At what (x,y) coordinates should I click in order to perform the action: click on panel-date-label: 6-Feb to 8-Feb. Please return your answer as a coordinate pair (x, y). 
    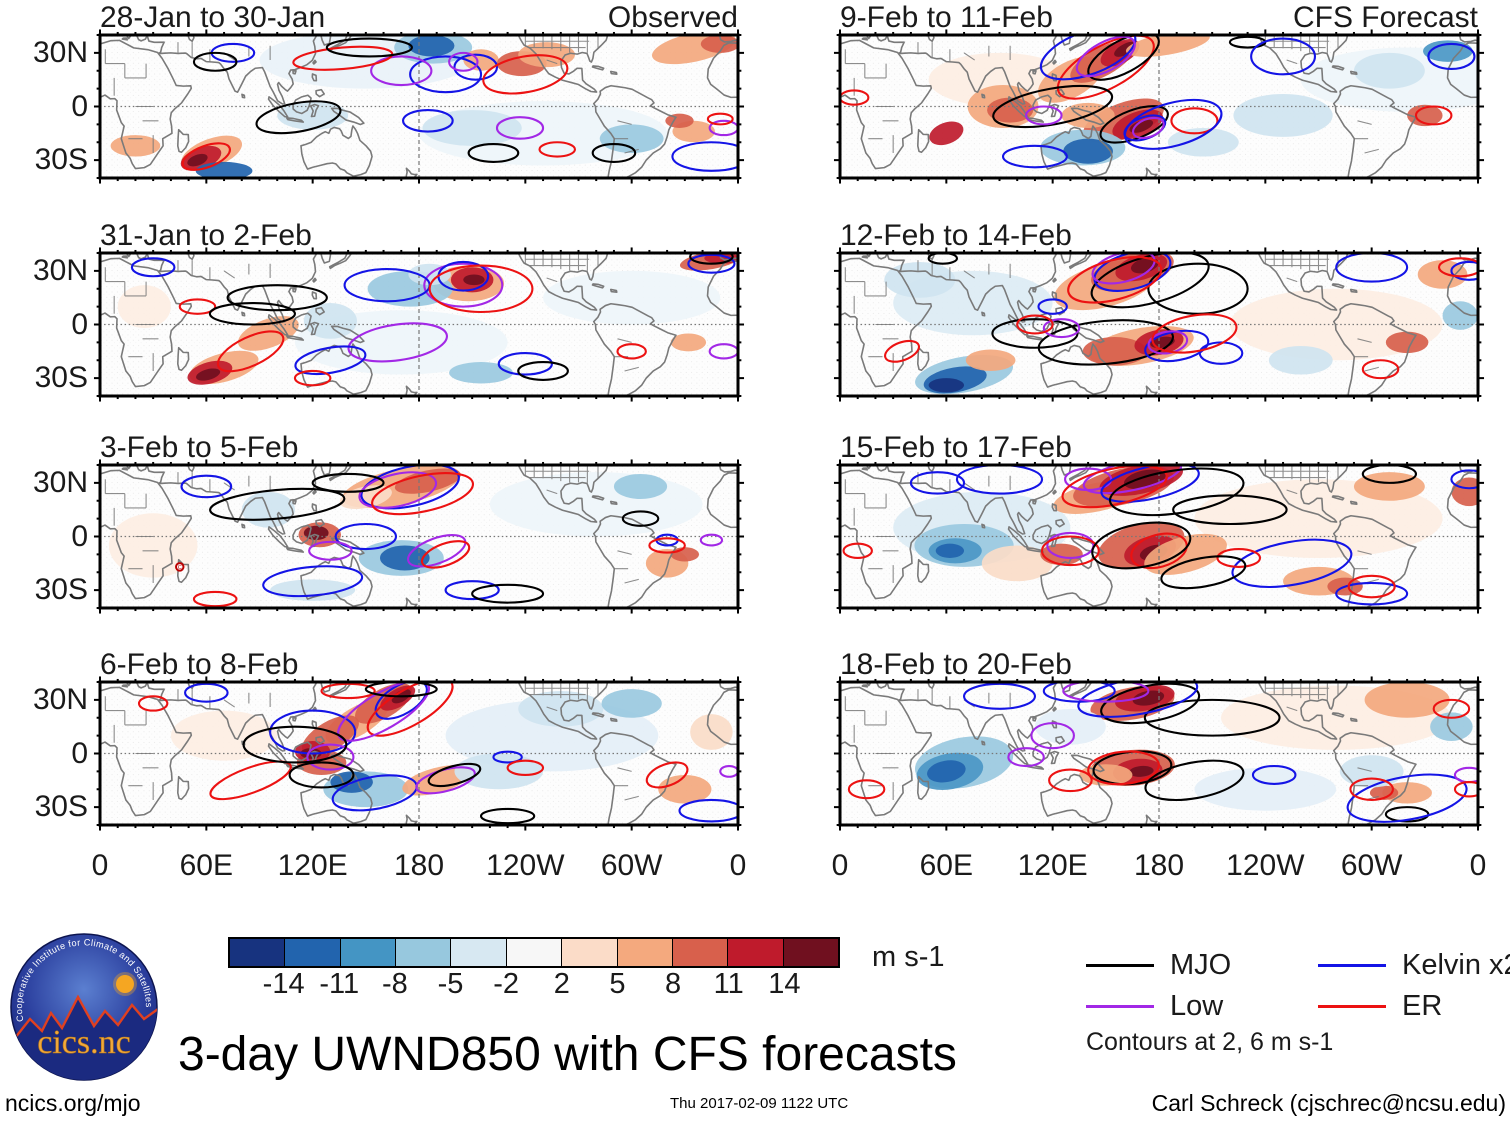
    Looking at the image, I should click on (199, 664).